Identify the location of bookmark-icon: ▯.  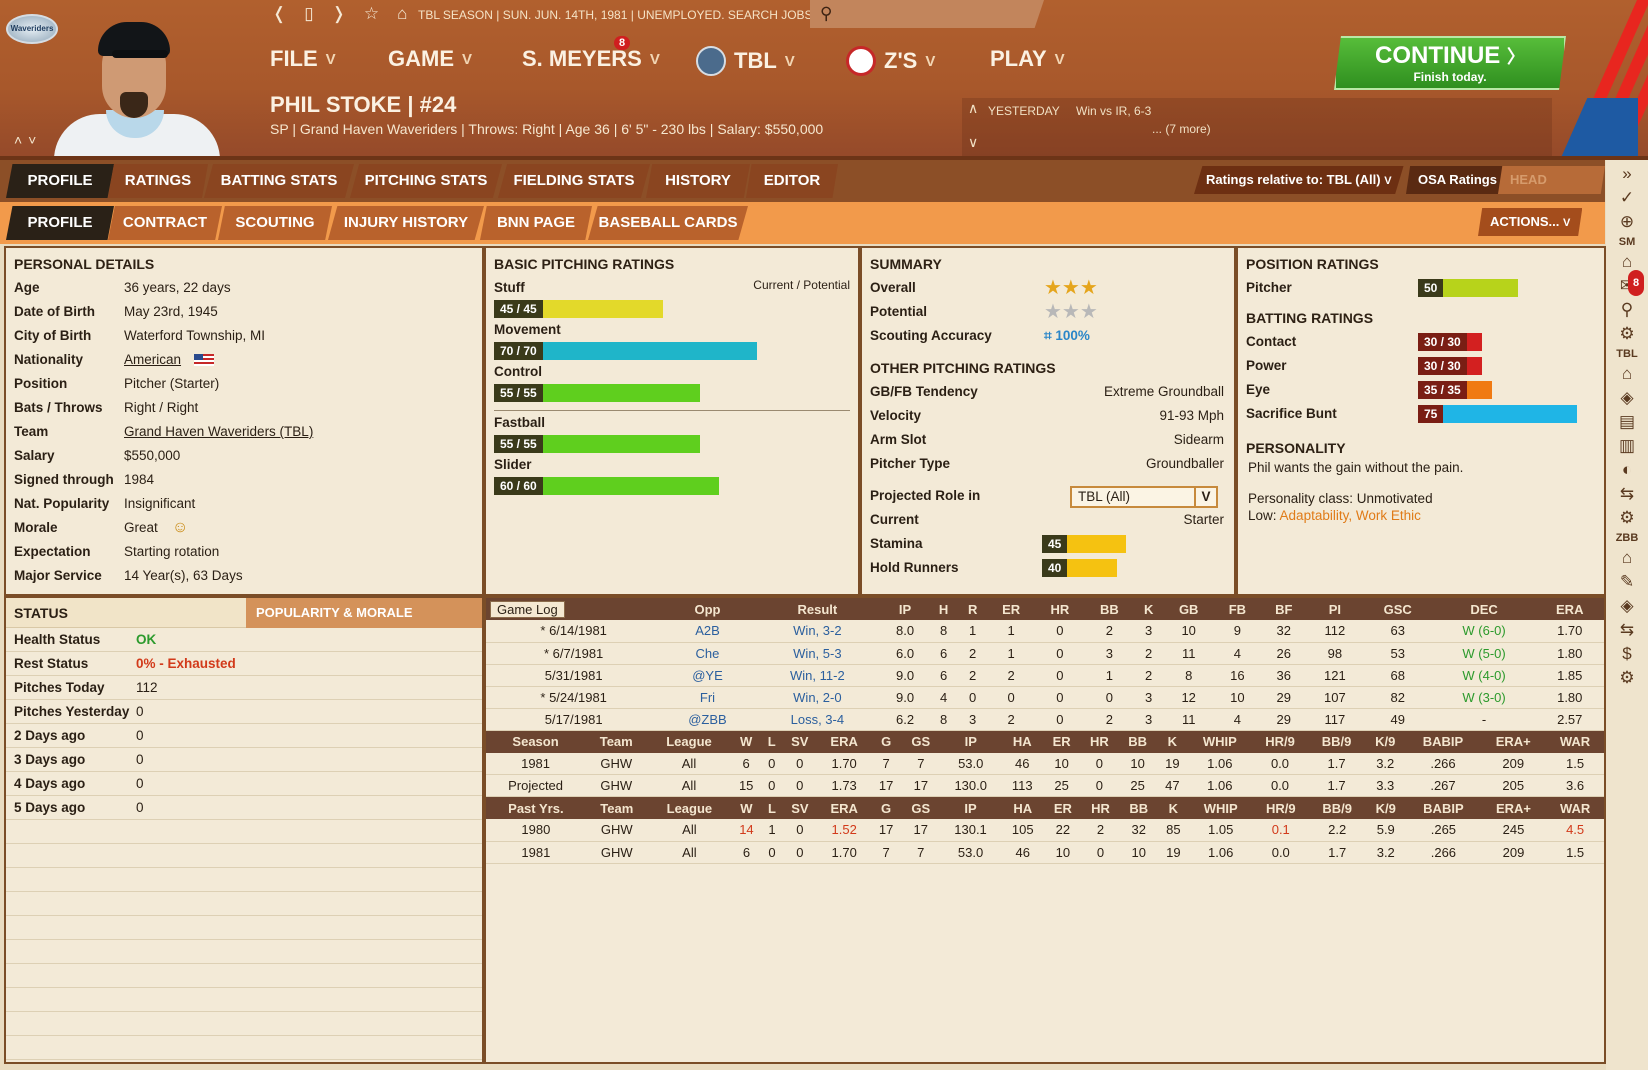
(309, 13).